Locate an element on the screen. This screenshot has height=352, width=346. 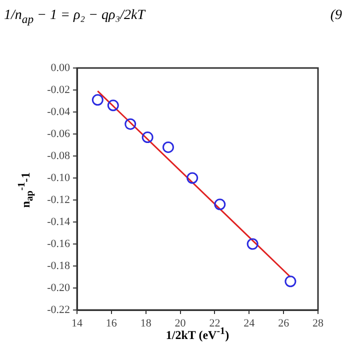
y-tick-label: -0.16 is located at coordinates (58, 244).